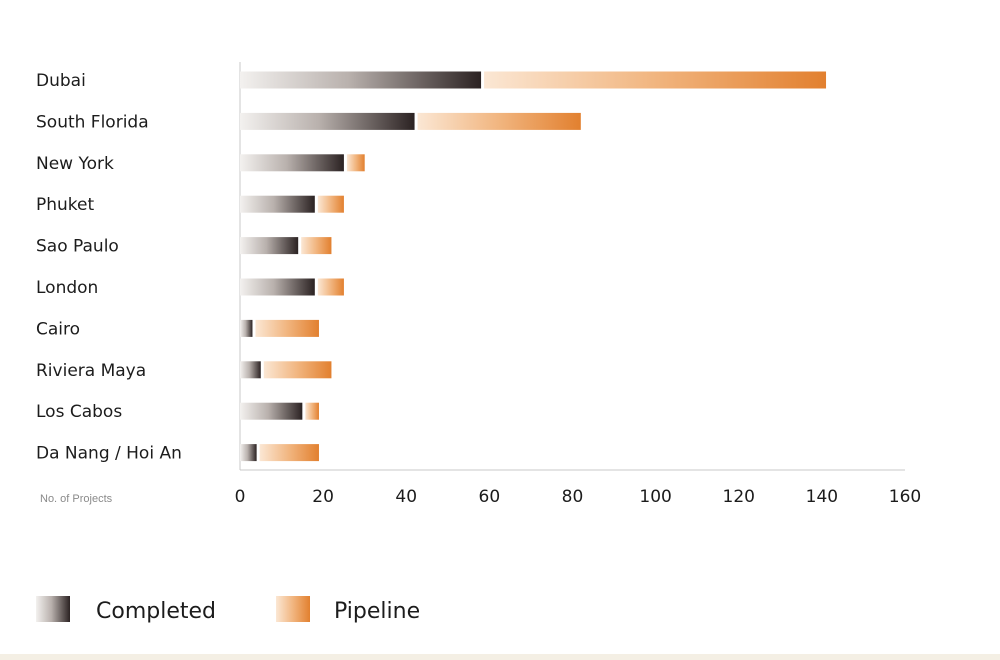  I want to click on bar-completed-new-york, so click(292, 163).